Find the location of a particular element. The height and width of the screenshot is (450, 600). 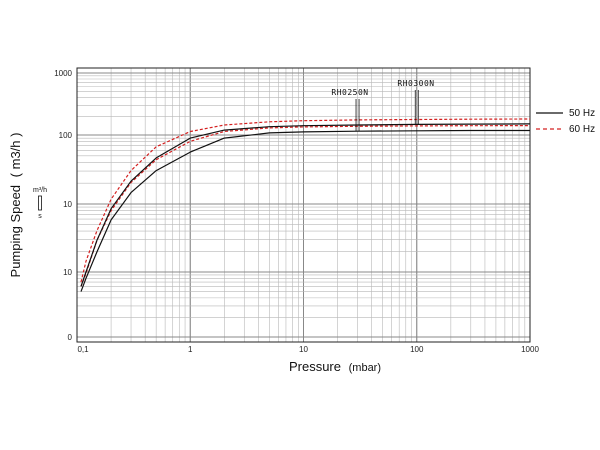

y-axis-title: Pumping Speed ( m3/h ) is located at coordinates (15, 205).